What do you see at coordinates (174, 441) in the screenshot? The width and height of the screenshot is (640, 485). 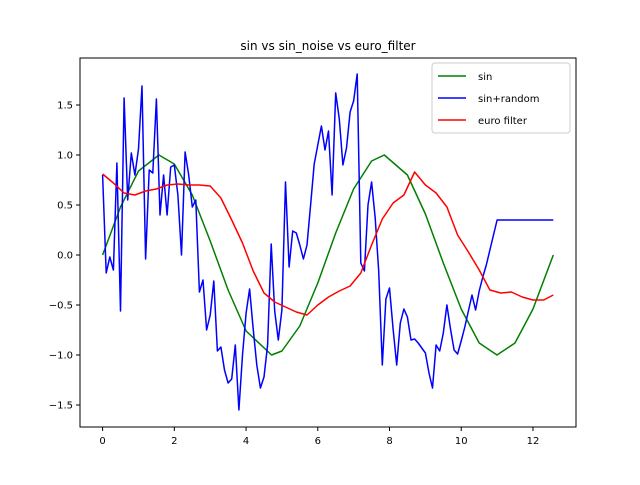 I see `x-tick-label: 2` at bounding box center [174, 441].